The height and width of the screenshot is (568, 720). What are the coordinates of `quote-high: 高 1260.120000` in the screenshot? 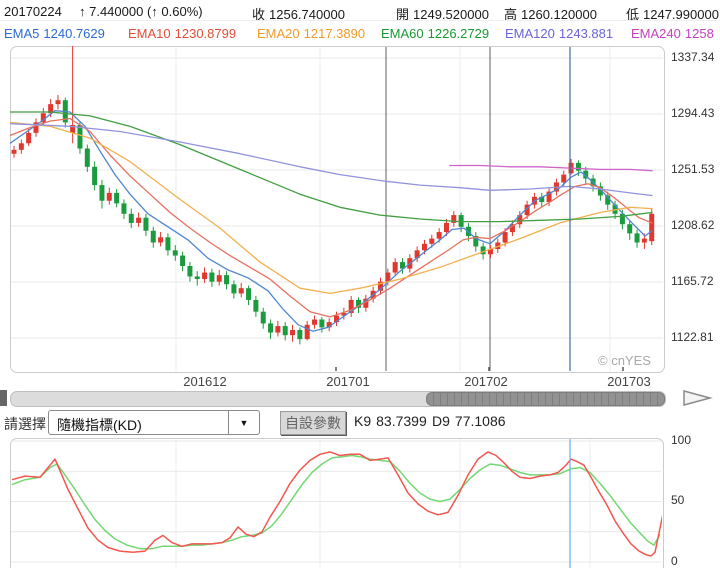 It's located at (550, 13).